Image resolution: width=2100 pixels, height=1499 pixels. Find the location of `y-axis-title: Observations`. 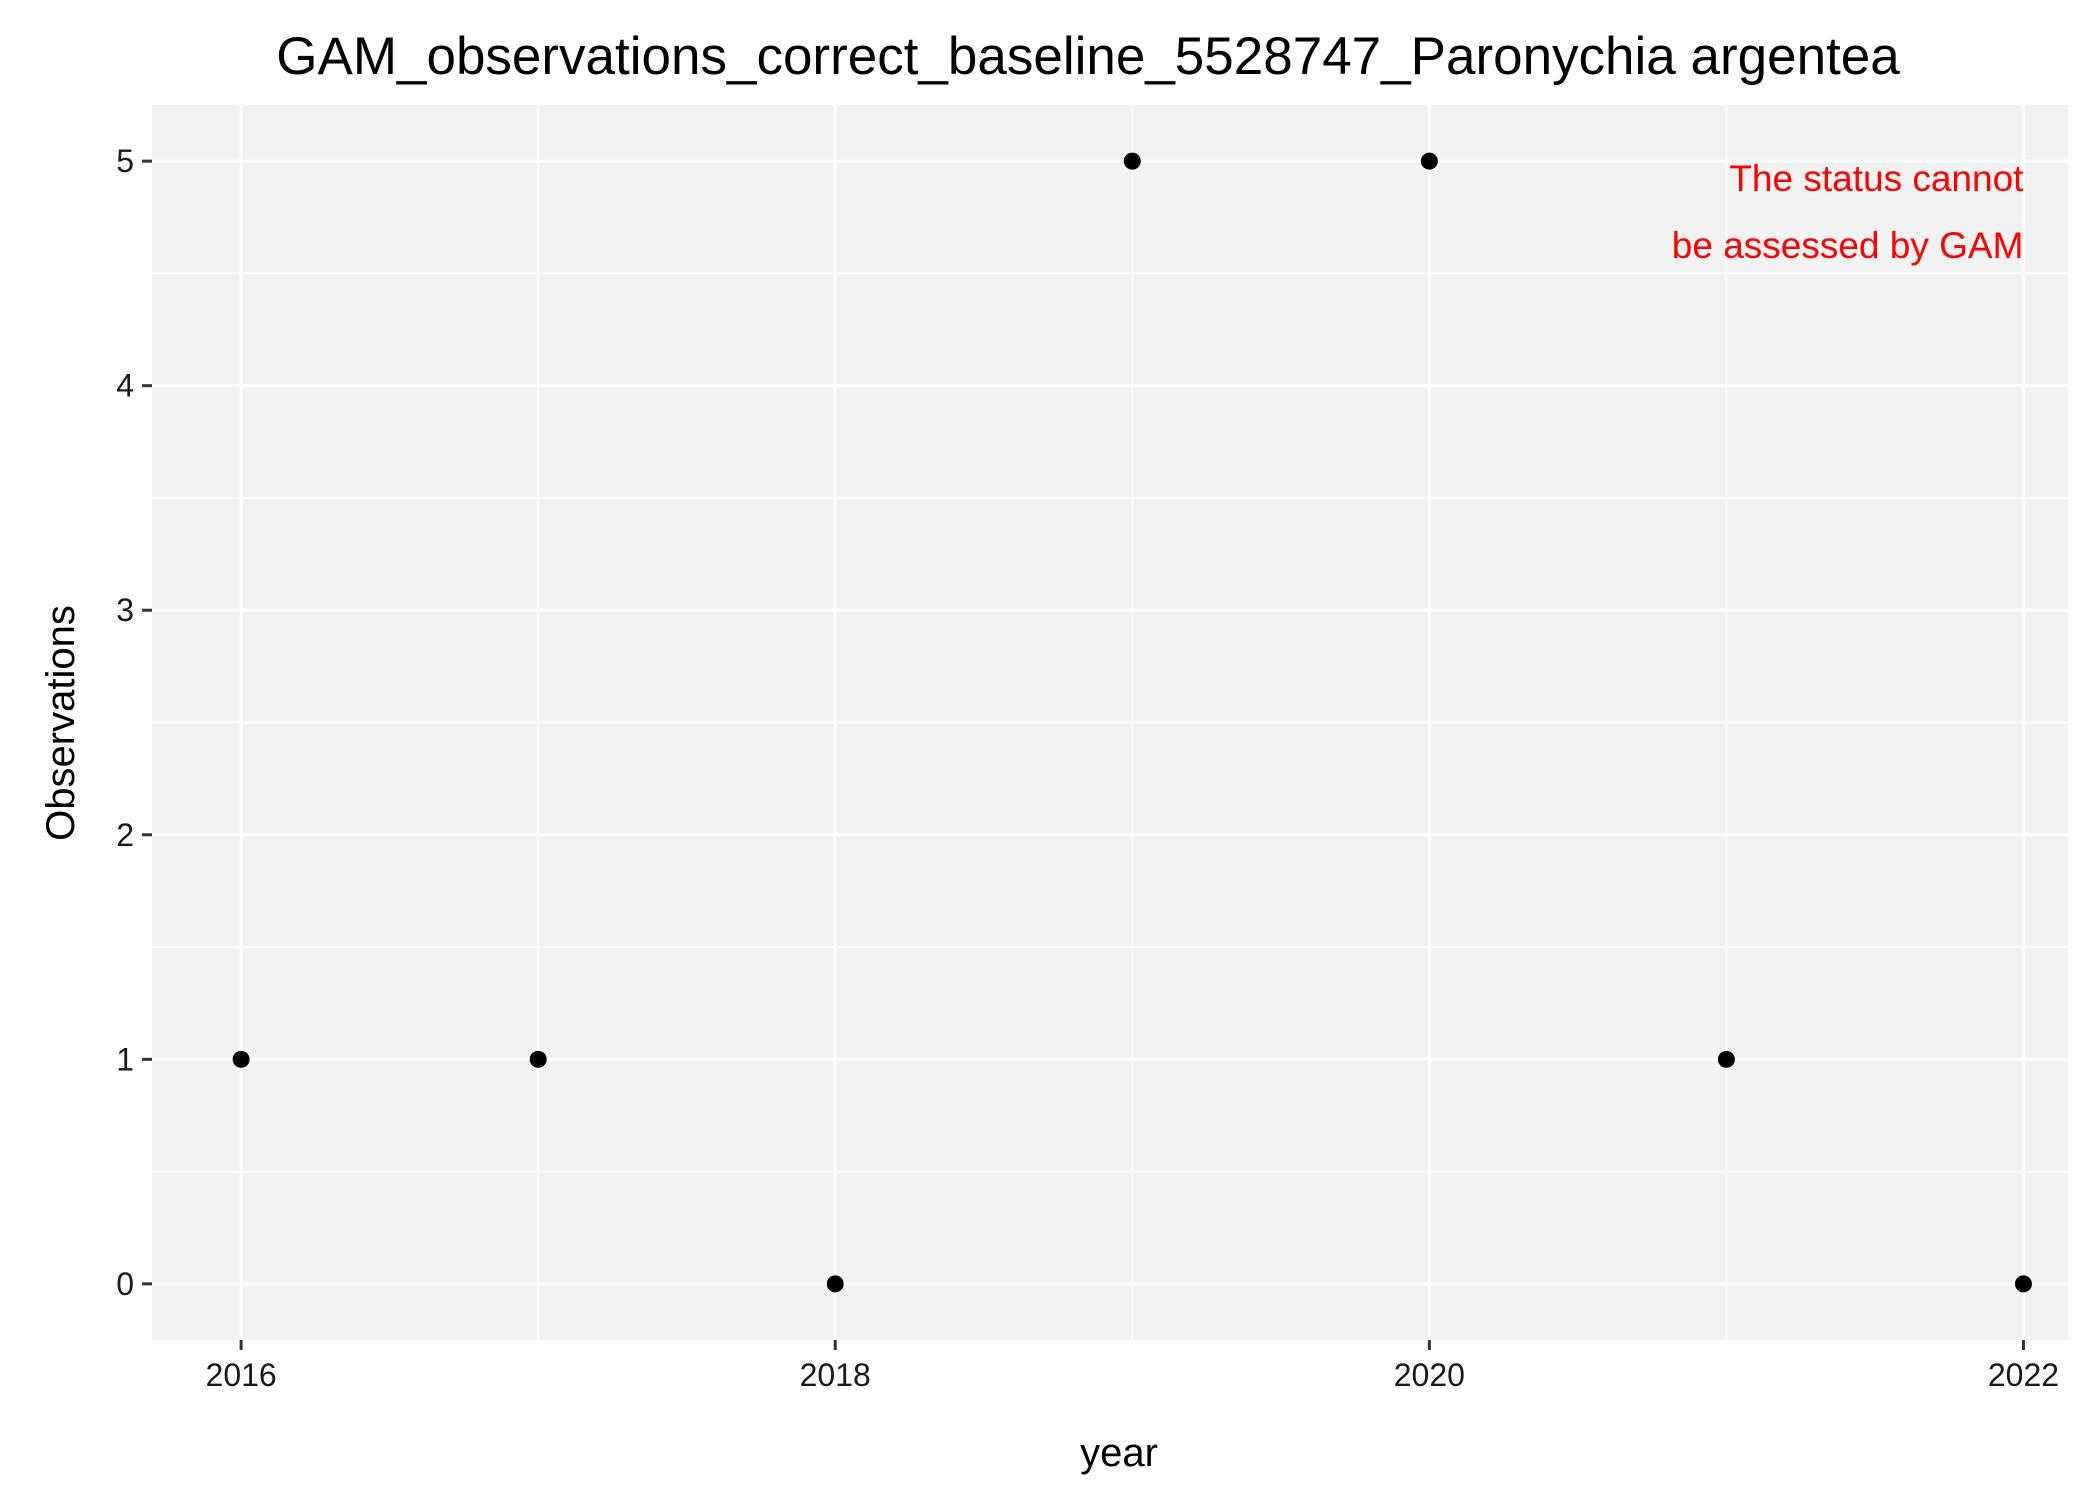

y-axis-title: Observations is located at coordinates (61, 723).